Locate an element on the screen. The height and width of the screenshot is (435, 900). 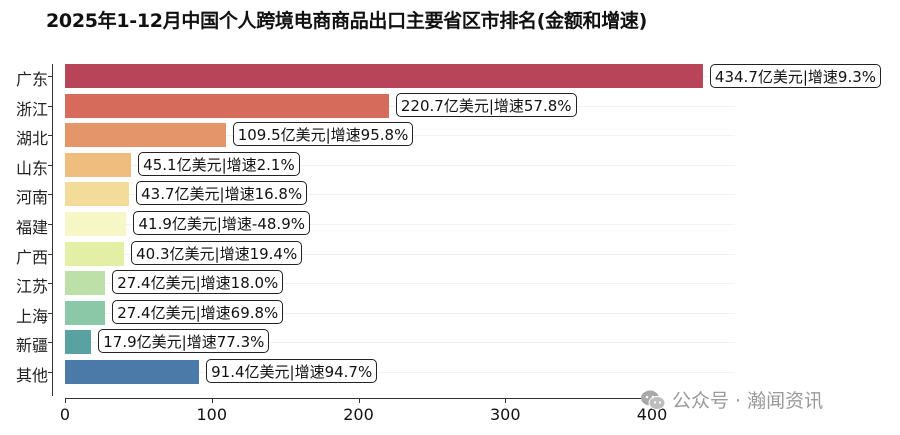
data-label: 27.4亿美元|增速69.8% is located at coordinates (198, 311).